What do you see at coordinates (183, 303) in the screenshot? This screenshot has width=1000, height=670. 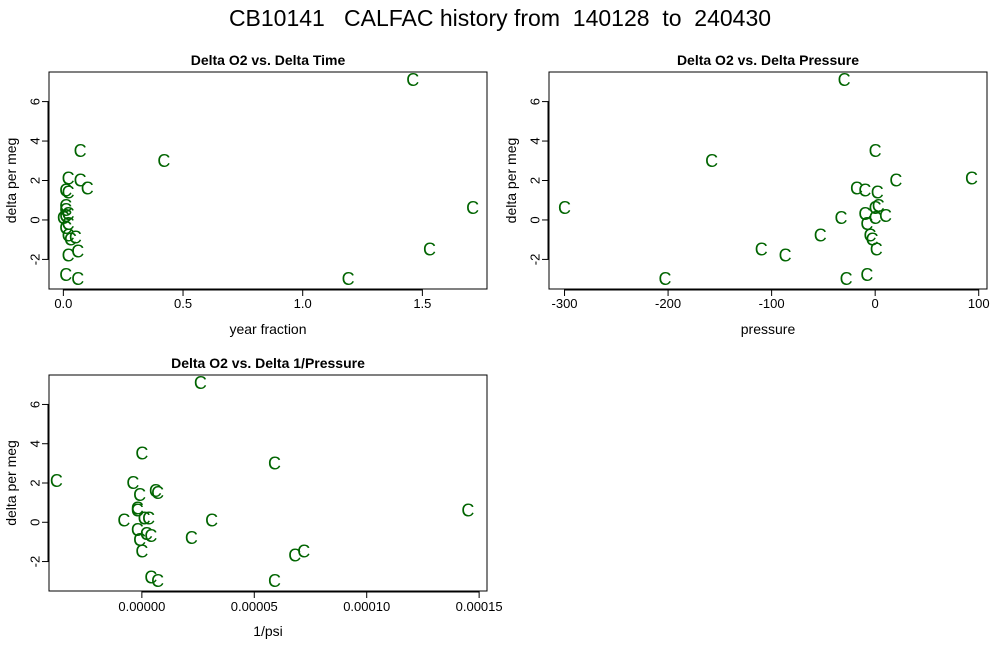 I see `x-tick-label: 0.5` at bounding box center [183, 303].